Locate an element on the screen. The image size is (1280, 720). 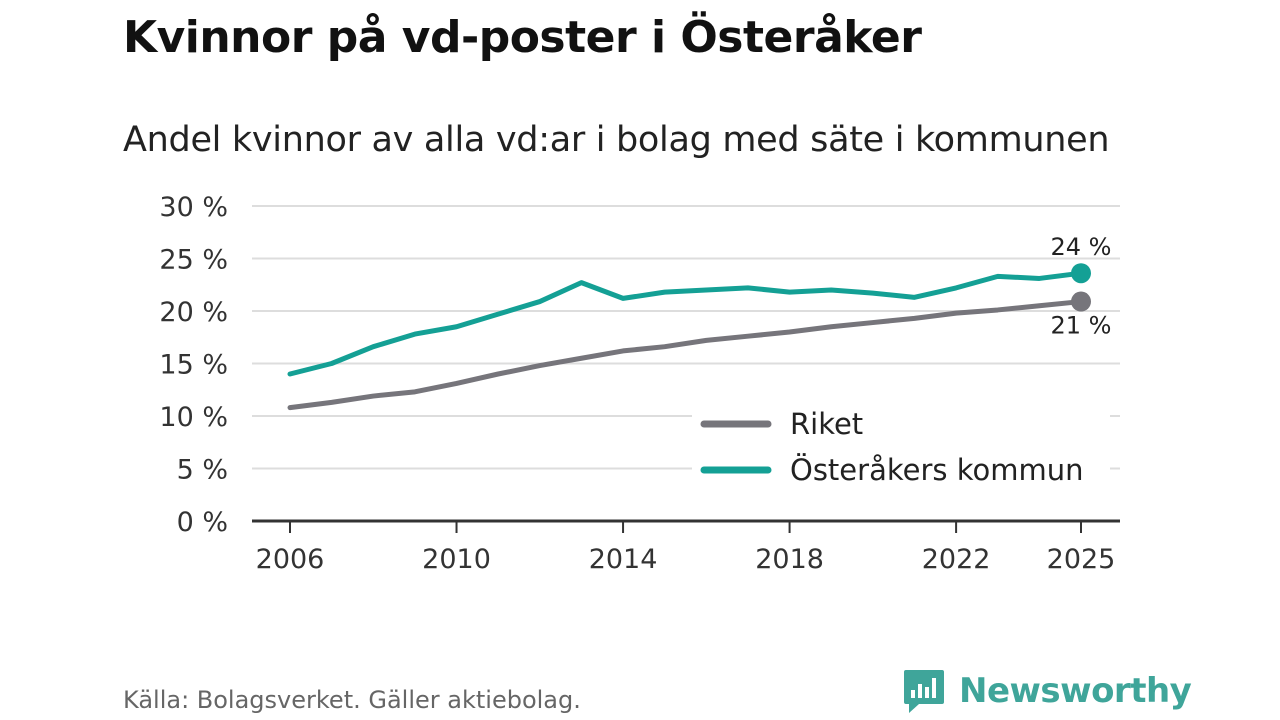
x-tick-label: 2025 is located at coordinates (1081, 559).